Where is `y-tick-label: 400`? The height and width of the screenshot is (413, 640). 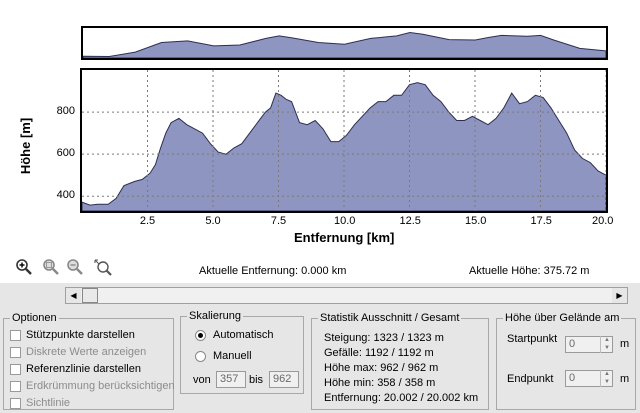 y-tick-label: 400 is located at coordinates (65, 195).